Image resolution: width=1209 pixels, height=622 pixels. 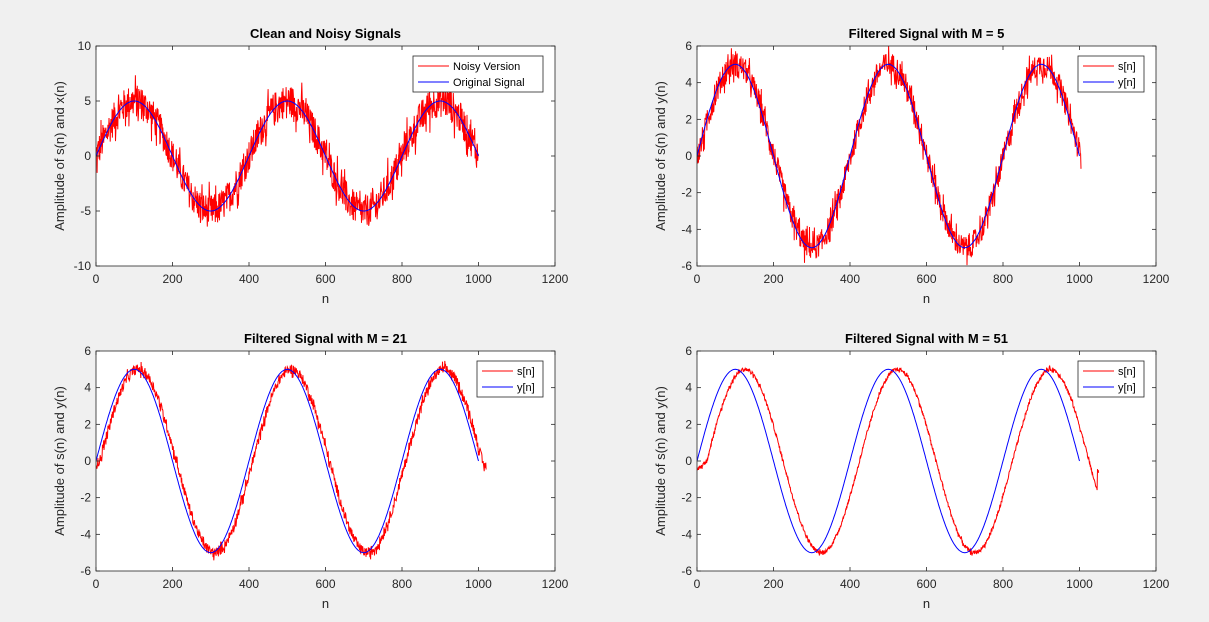 I want to click on chart-title: Filtered Signal with M = 51, so click(x=926, y=338).